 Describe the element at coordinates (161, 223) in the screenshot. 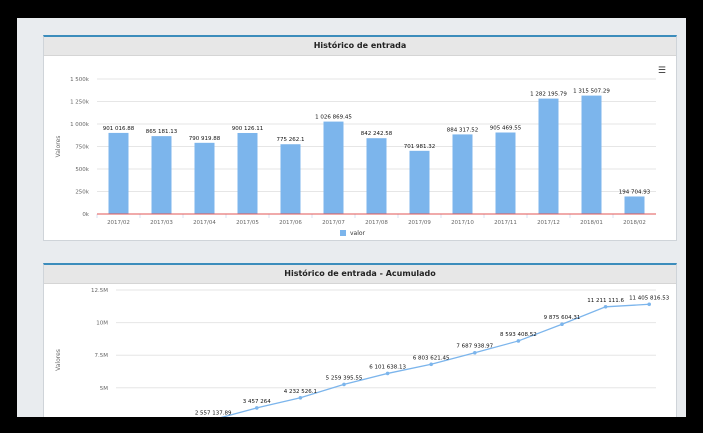

I see `x-tick-label: 2017/03` at that location.